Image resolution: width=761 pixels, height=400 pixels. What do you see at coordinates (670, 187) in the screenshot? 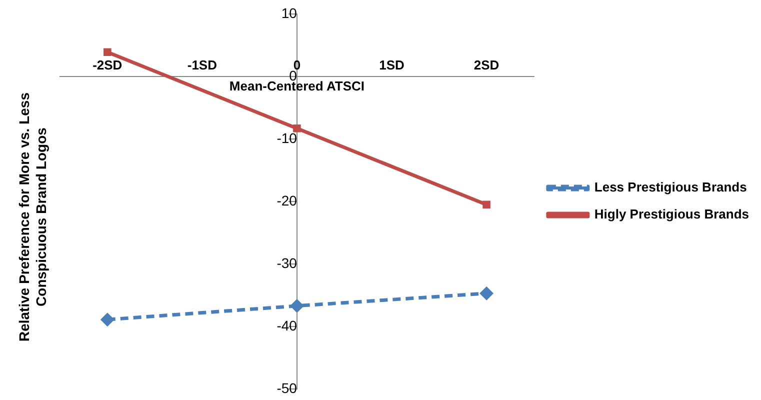
I see `legend-label: Less Prestigious Brands` at bounding box center [670, 187].